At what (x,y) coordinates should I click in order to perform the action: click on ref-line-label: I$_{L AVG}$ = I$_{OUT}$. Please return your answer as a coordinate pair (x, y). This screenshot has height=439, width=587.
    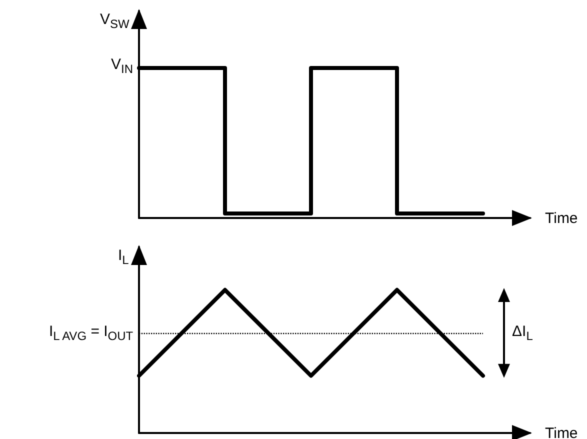
    Looking at the image, I should click on (91, 332).